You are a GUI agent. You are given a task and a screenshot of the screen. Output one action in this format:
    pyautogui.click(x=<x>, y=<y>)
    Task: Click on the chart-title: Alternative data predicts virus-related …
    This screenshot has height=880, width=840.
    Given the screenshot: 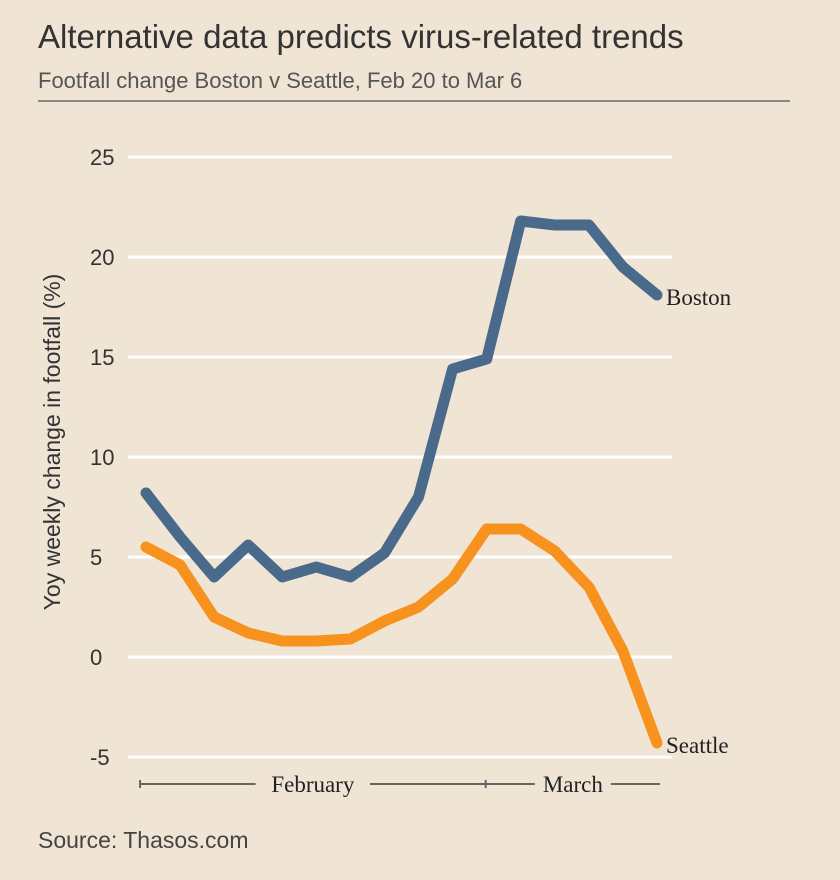 What is the action you would take?
    pyautogui.click(x=361, y=36)
    